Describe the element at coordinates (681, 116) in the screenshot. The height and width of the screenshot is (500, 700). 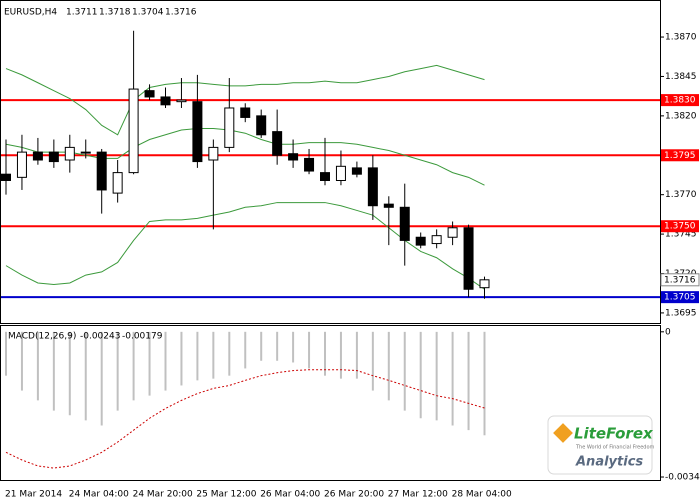
I see `y-tick-label: 1.3820` at that location.